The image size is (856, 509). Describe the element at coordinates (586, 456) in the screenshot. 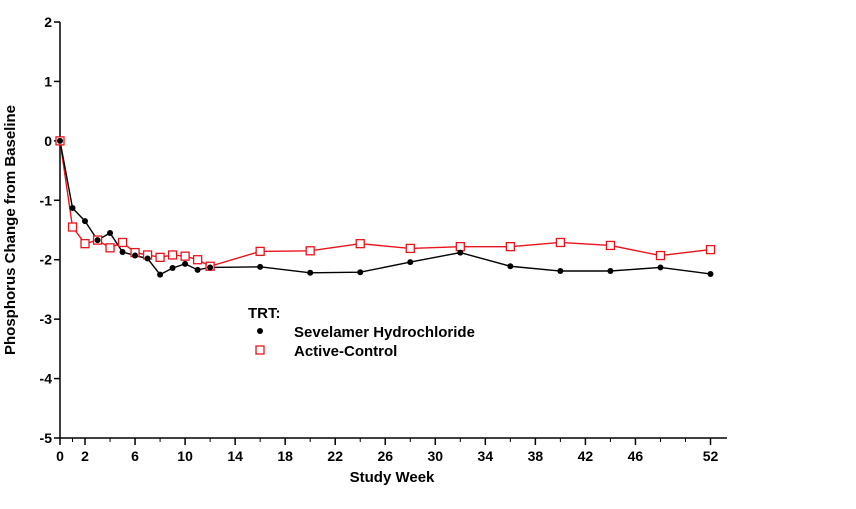

I see `x-tick-label: 42` at that location.